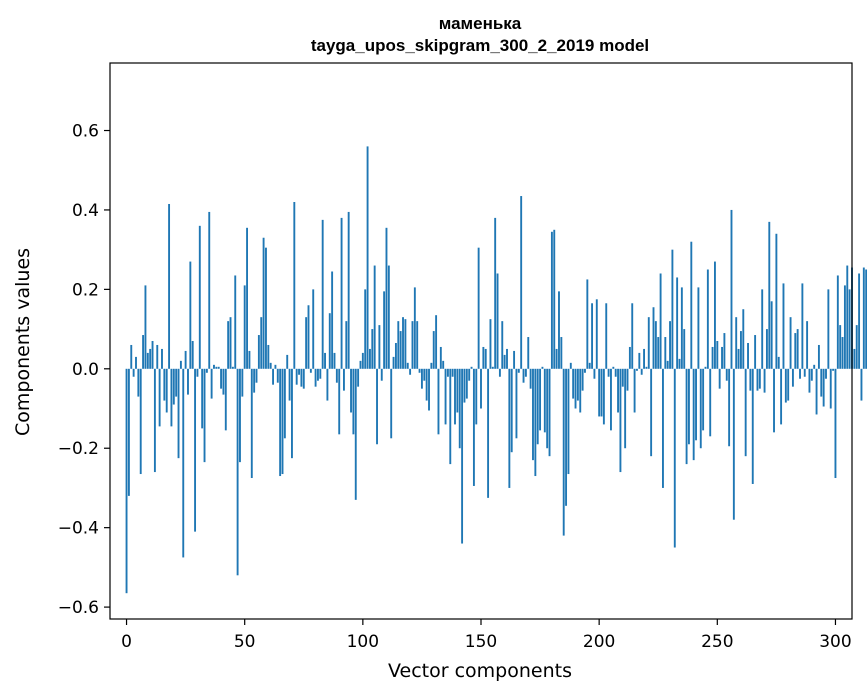  I want to click on y-axis-label: Components values, so click(23, 342).